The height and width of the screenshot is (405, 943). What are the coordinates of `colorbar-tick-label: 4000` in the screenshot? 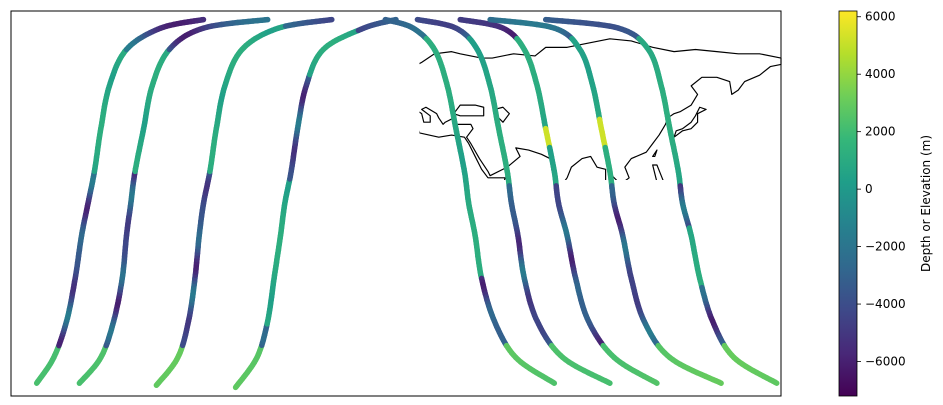 It's located at (880, 74).